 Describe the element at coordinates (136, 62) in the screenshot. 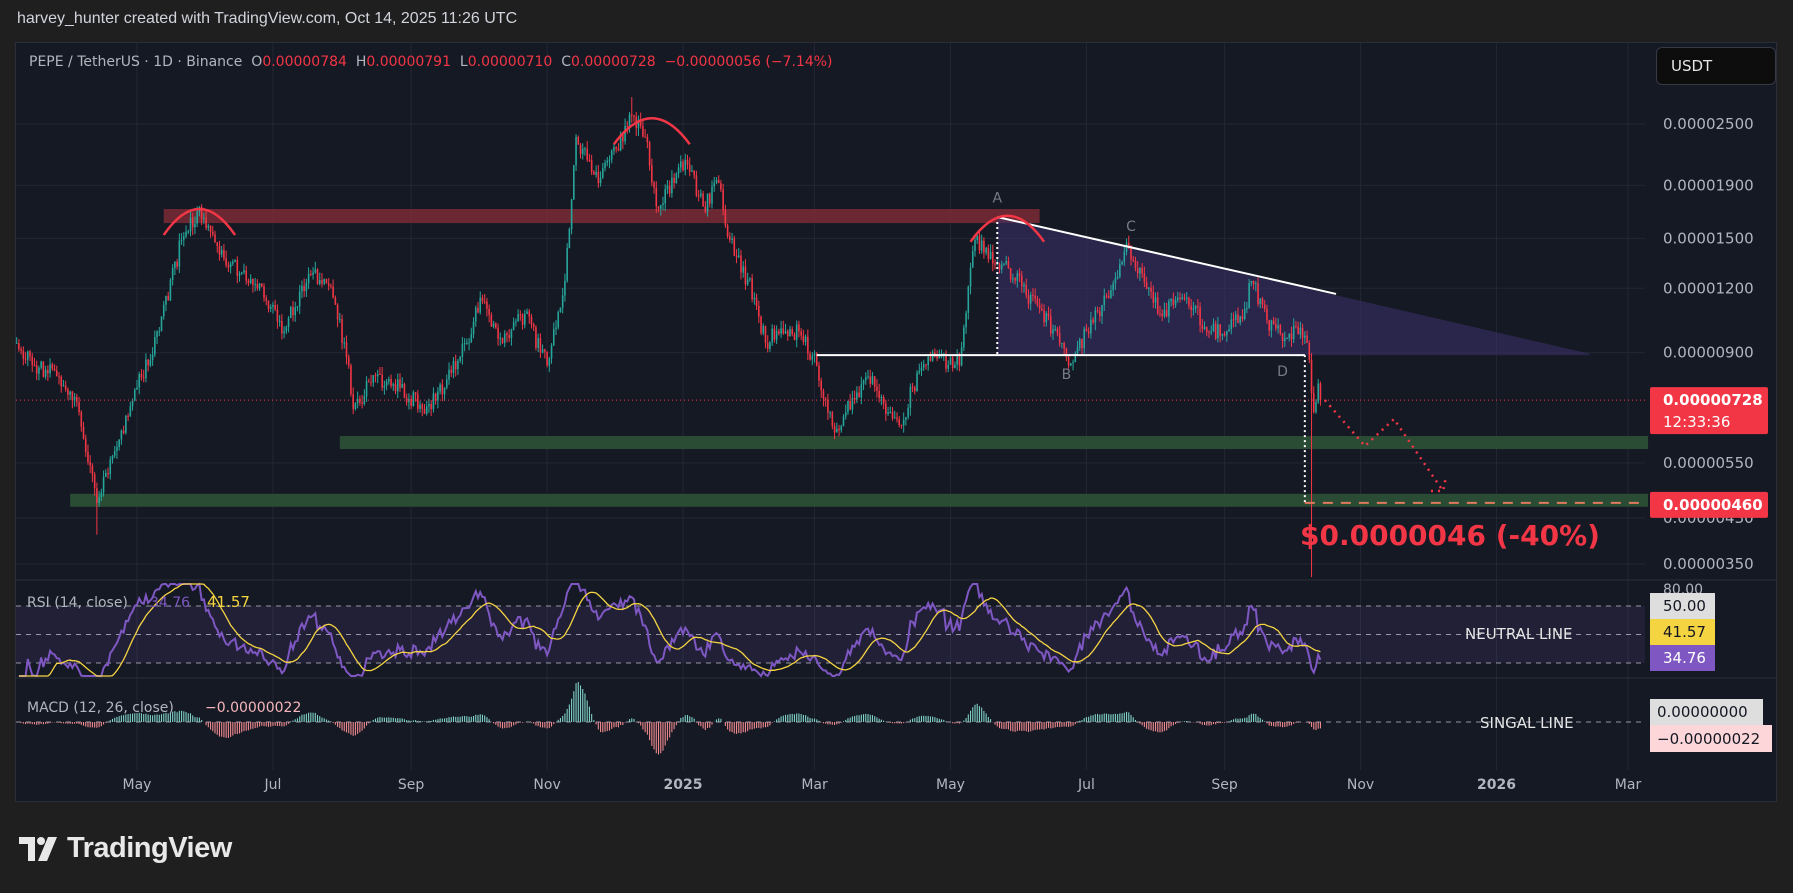

I see `symbol-info: PEPE / TetherUS · 1D · Binance` at that location.